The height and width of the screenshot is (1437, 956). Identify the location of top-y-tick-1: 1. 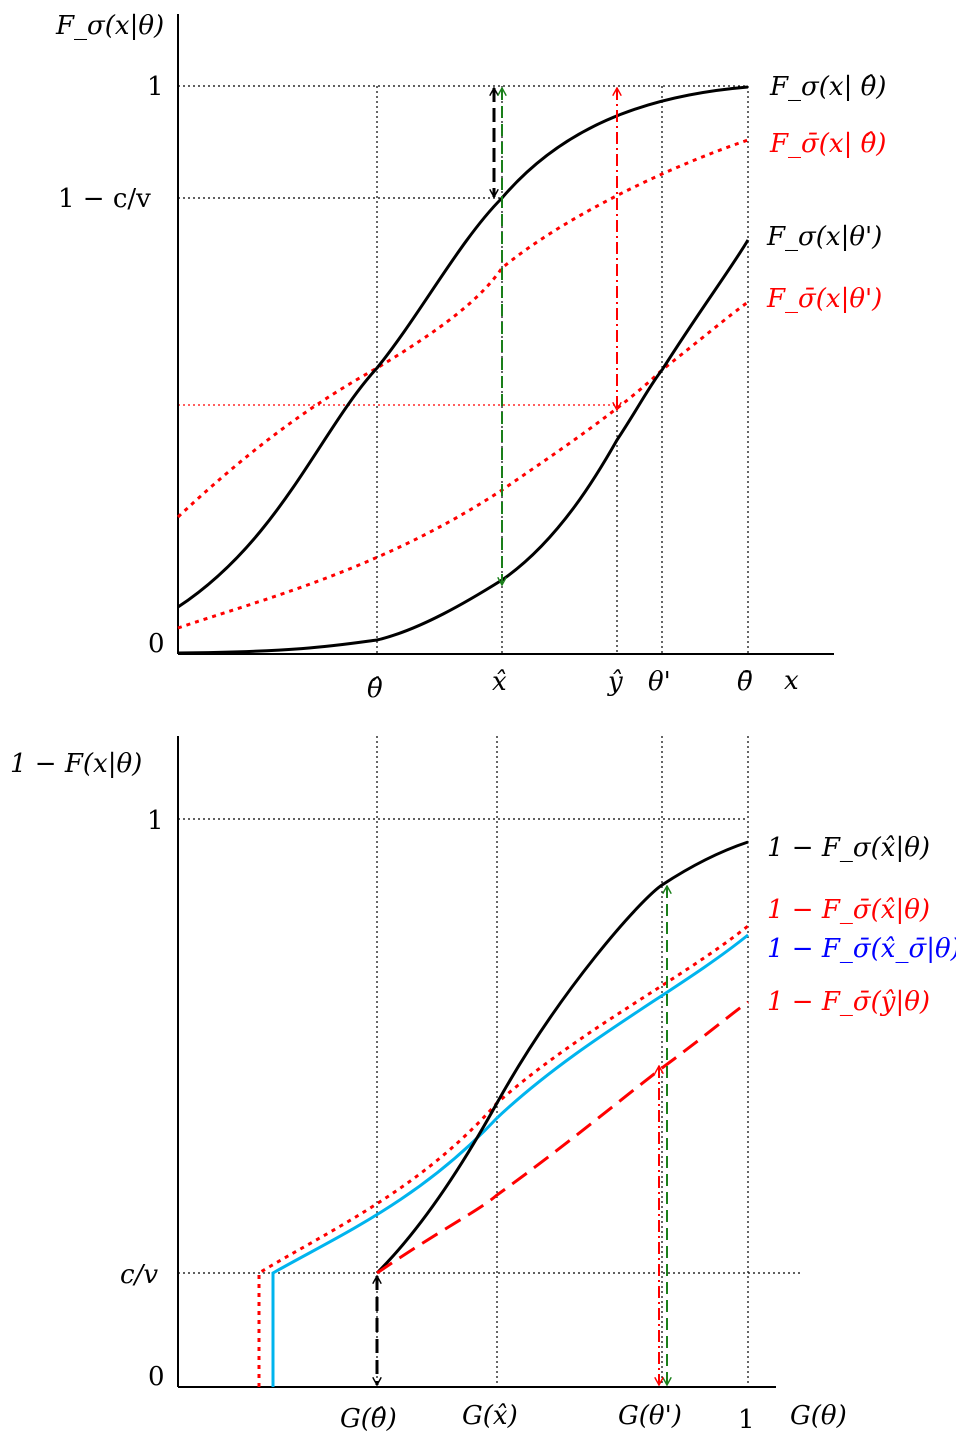
(155, 87).